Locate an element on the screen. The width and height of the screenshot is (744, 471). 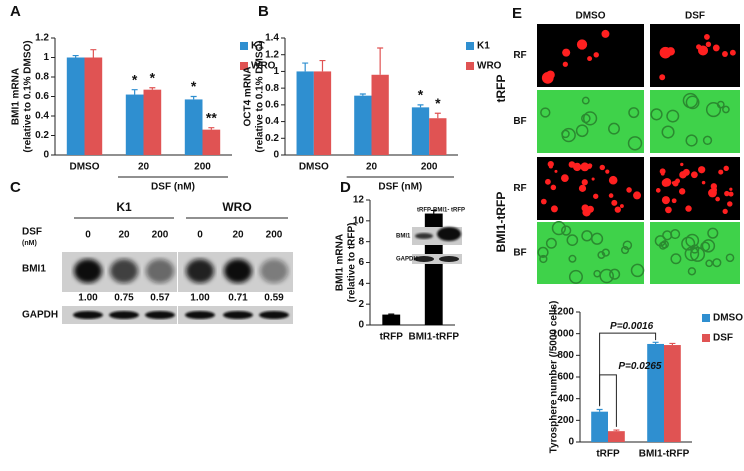
inset-lane: tRFP is located at coordinates (424, 211).